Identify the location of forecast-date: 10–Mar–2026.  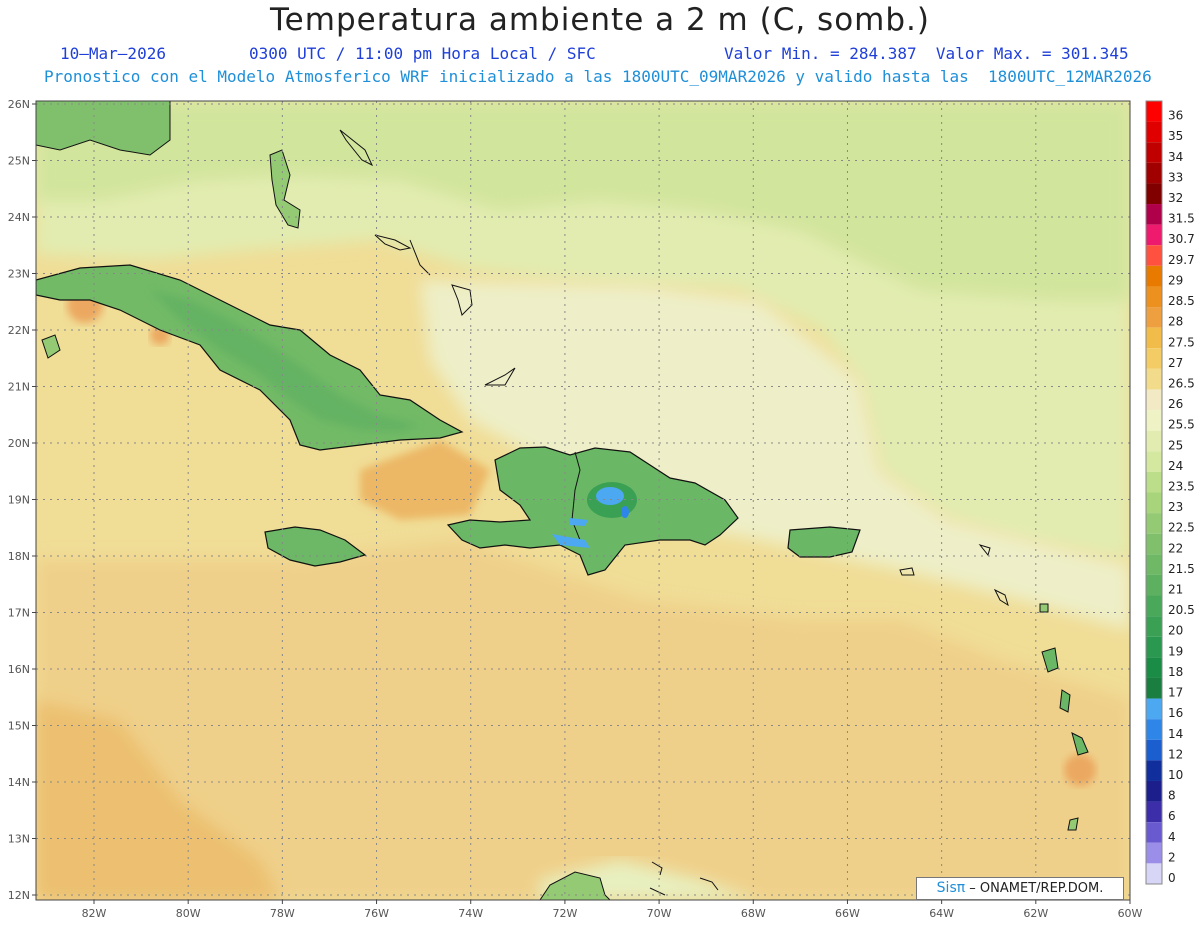
(113, 53).